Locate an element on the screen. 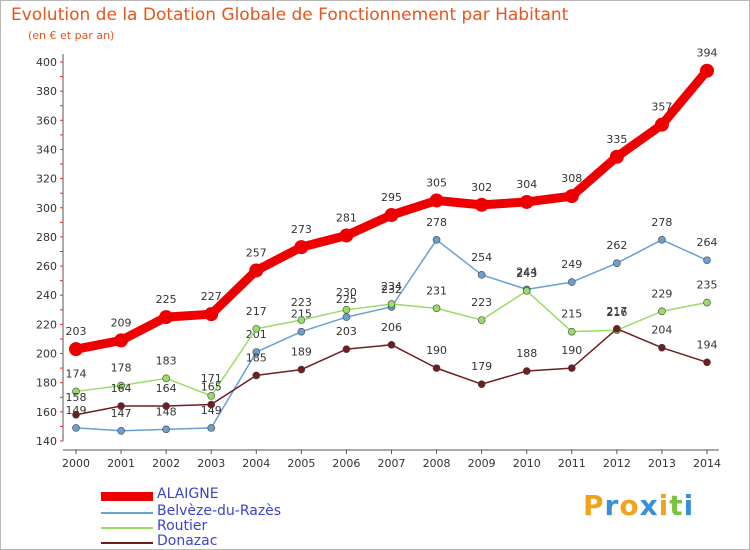 The width and height of the screenshot is (750, 550). legend-swatch-donazac is located at coordinates (127, 543).